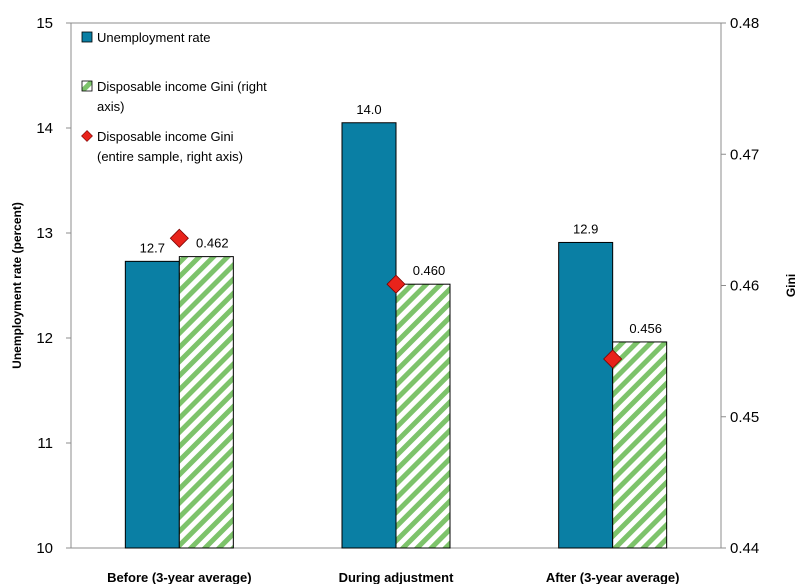 The image size is (801, 584). I want to click on y-right-tick-label: 0.46, so click(744, 286).